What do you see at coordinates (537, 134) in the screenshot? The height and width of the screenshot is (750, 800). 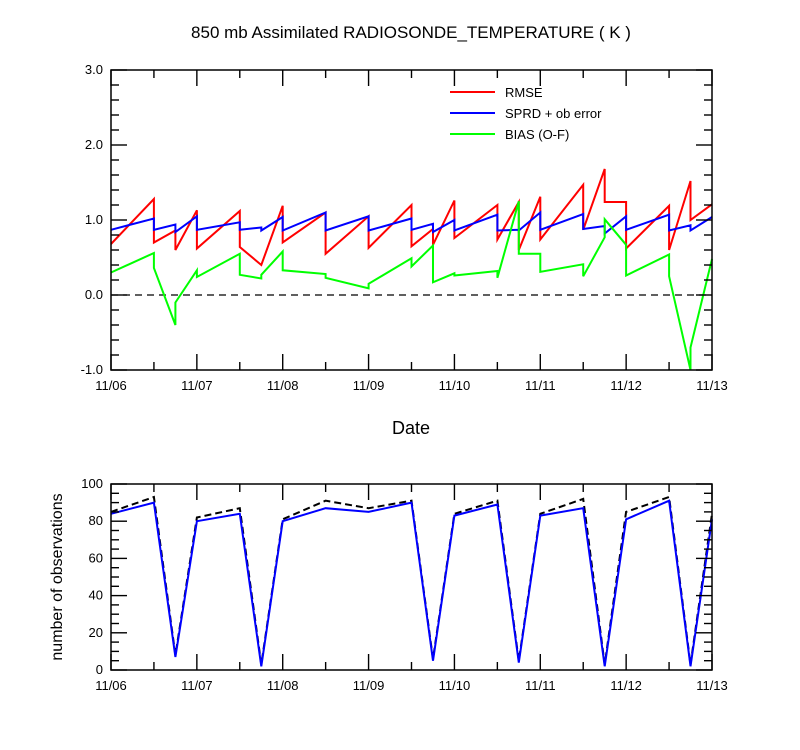 I see `legend-label-bias-o-f: BIAS (O-F)` at bounding box center [537, 134].